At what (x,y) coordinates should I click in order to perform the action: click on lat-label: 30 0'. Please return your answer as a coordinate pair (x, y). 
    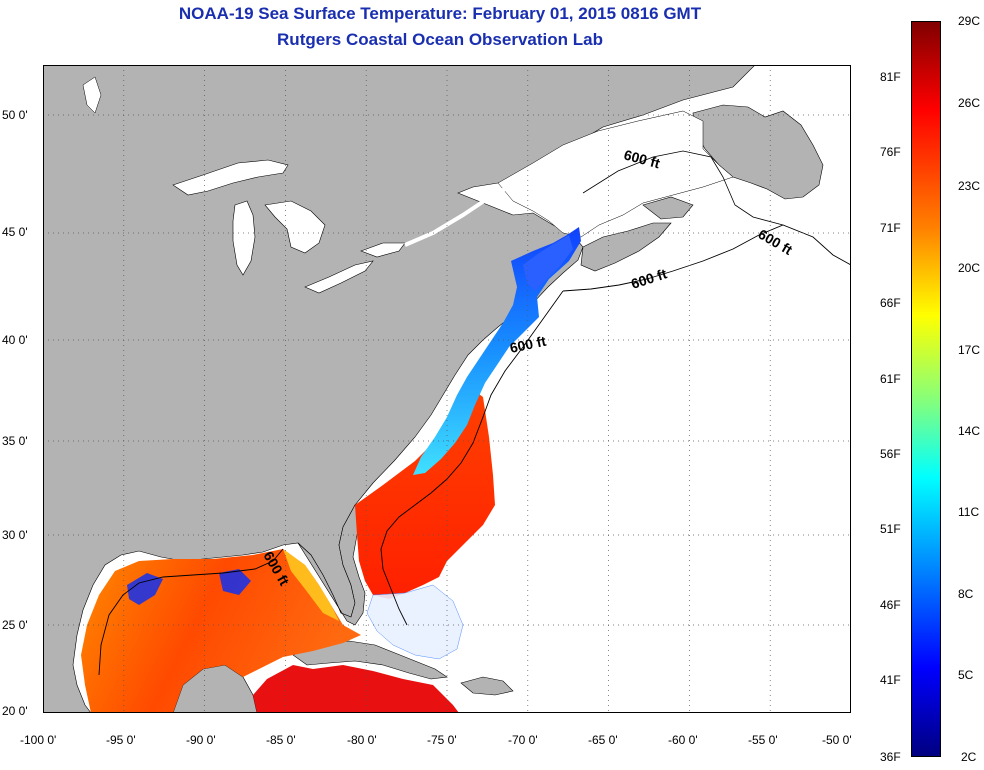
    Looking at the image, I should click on (15, 535).